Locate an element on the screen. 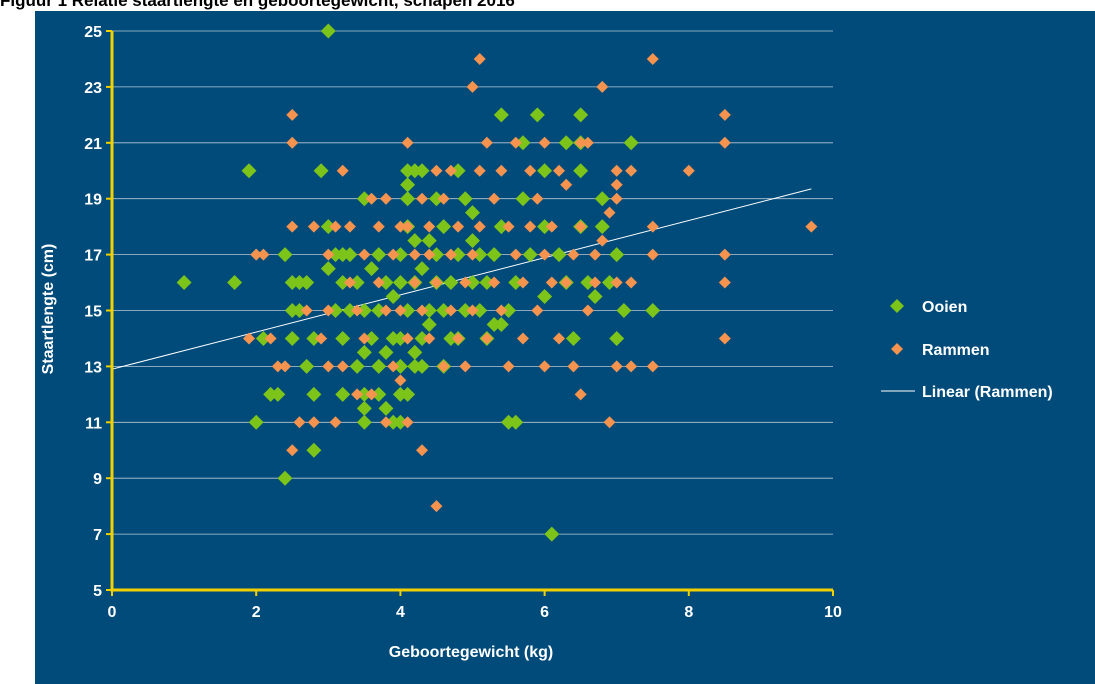 The height and width of the screenshot is (684, 1095). y-tick-label-19: 19 is located at coordinates (93, 200).